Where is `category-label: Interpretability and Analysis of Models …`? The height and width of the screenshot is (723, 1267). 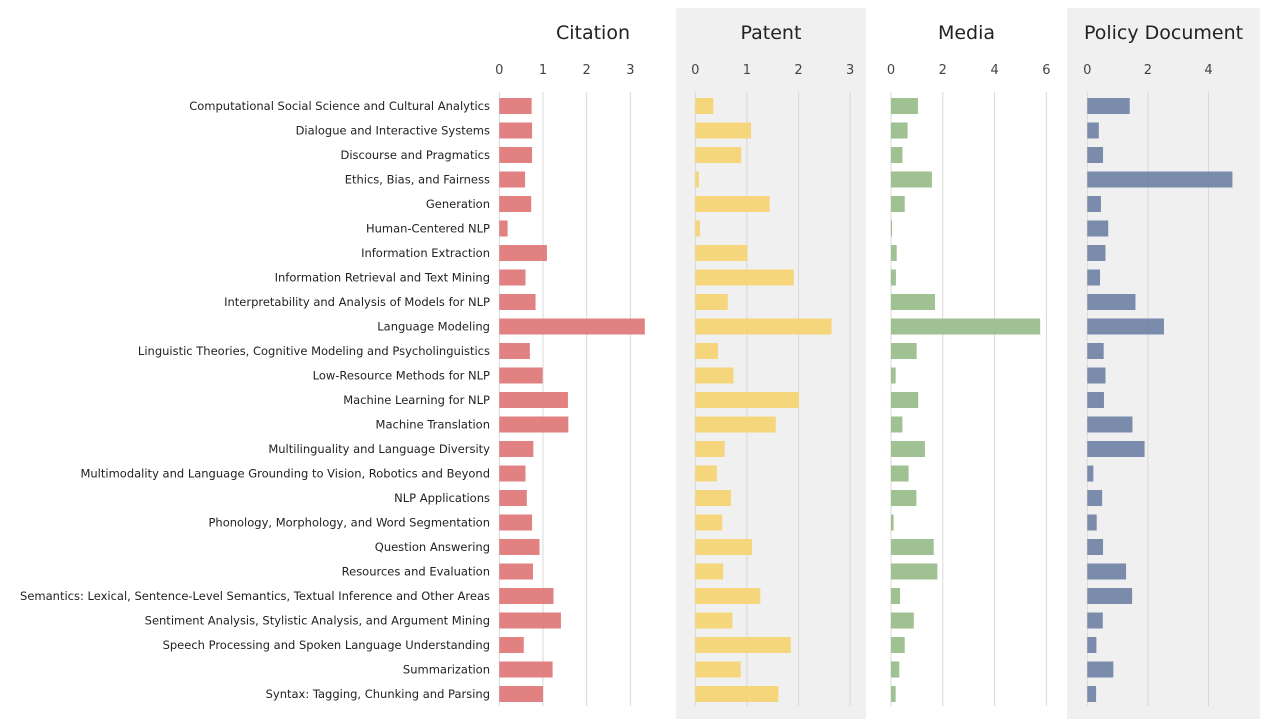
category-label: Interpretability and Analysis of Models … is located at coordinates (357, 302).